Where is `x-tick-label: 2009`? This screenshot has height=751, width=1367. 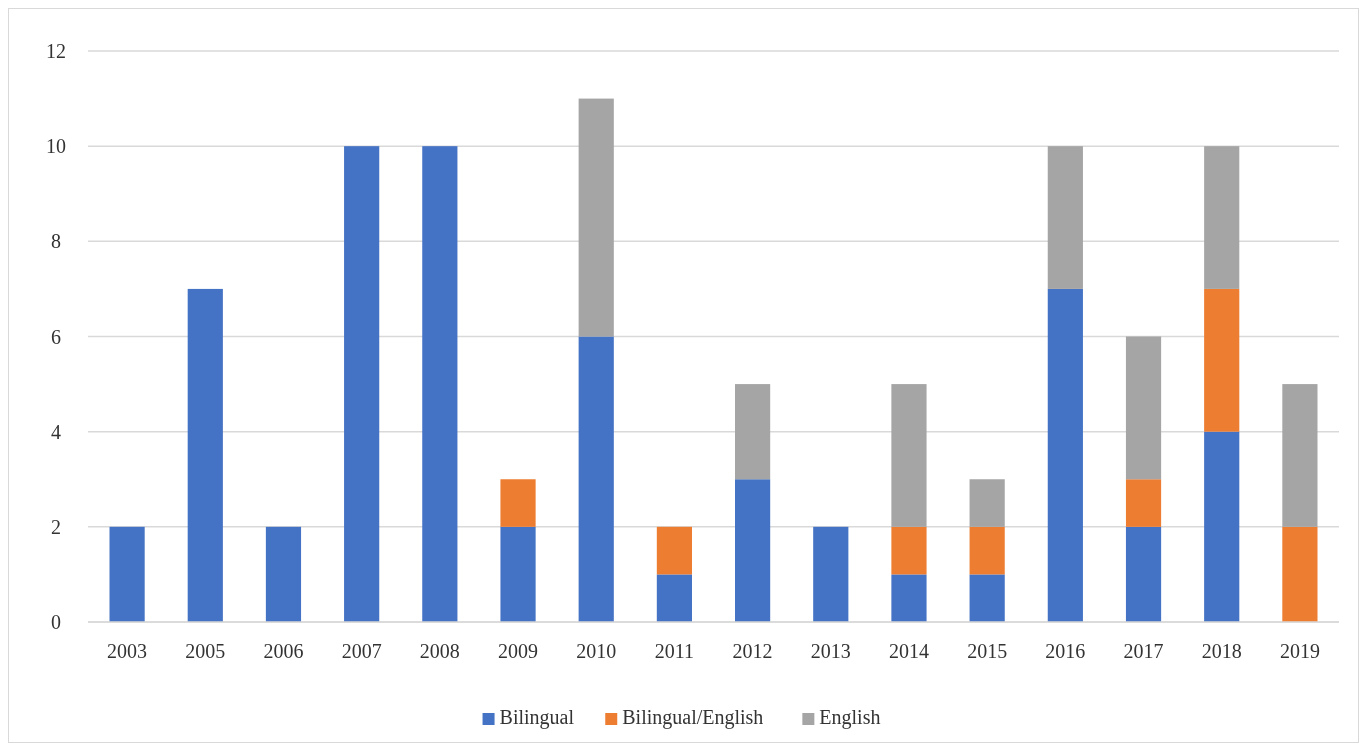 x-tick-label: 2009 is located at coordinates (518, 651).